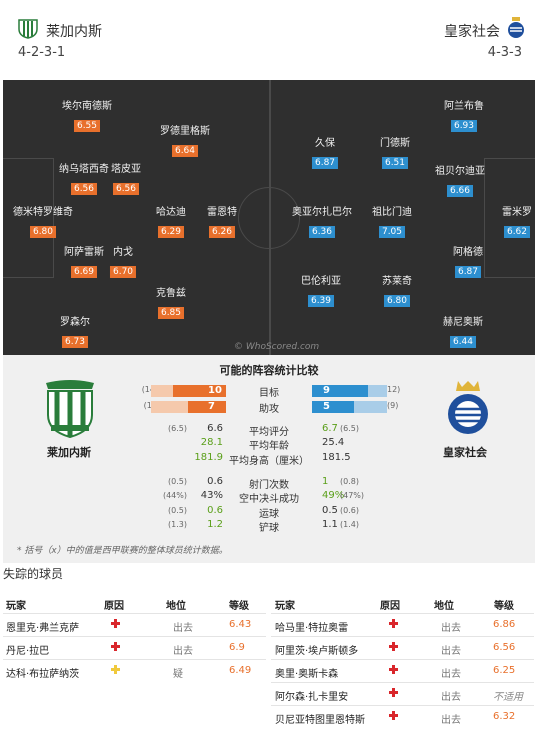 Image resolution: width=537 pixels, height=743 pixels. What do you see at coordinates (222, 222) in the screenshot?
I see `home-player: 雷恩特 6.26` at bounding box center [222, 222].